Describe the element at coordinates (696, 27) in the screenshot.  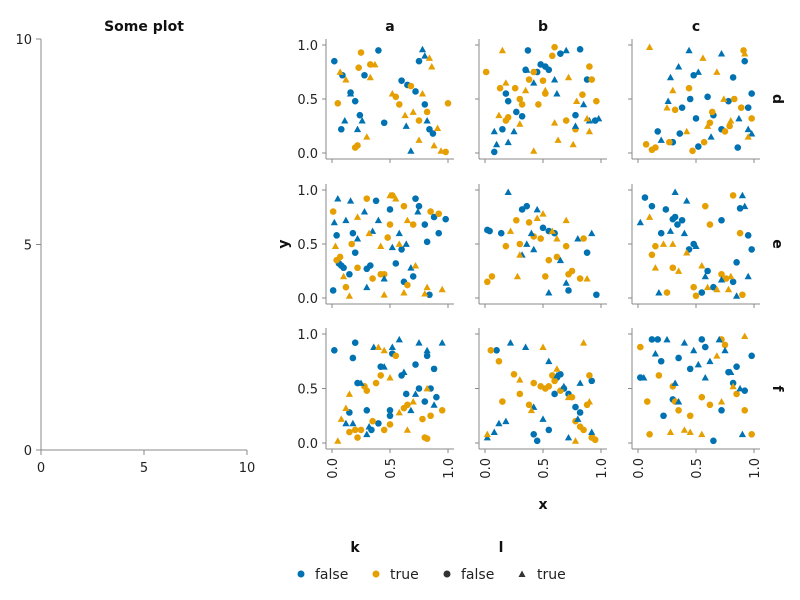
I see `facet-col-label-c: c` at that location.